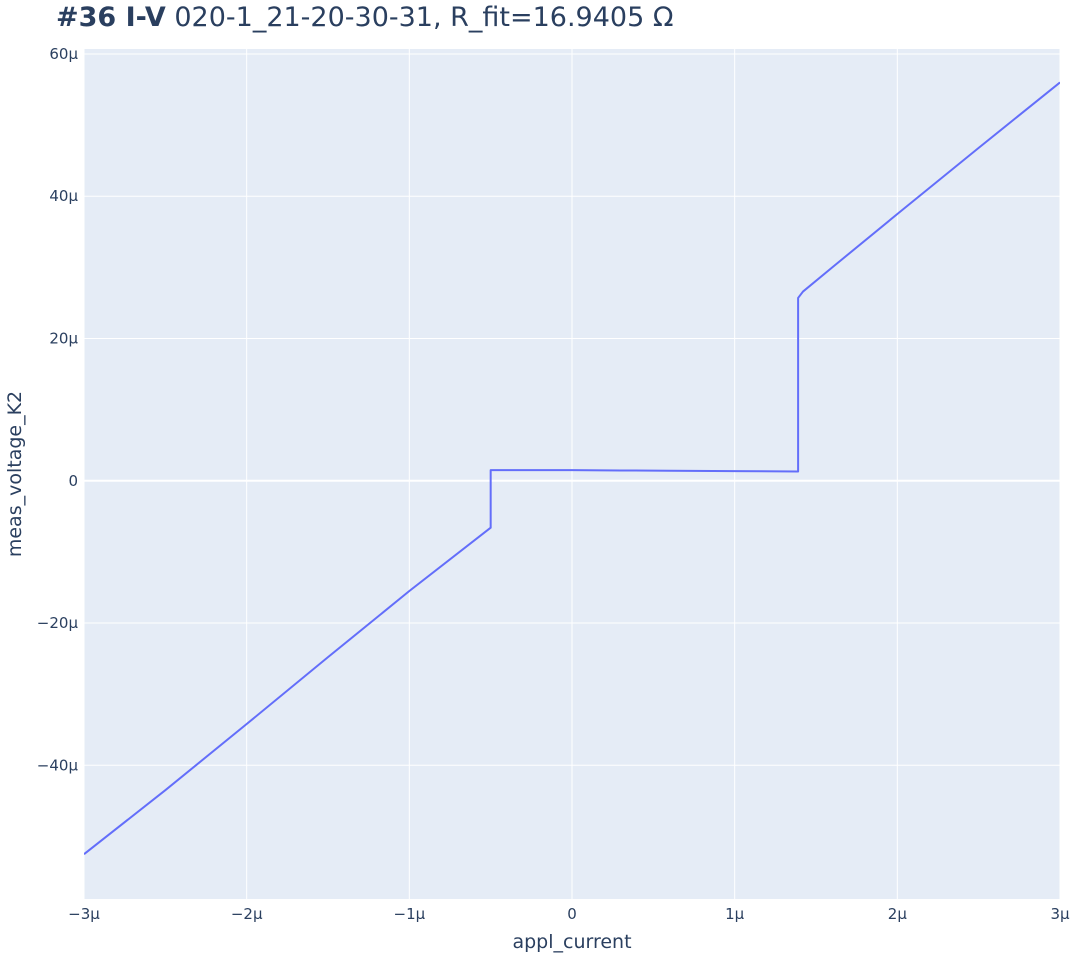 This screenshot has height=960, width=1080. What do you see at coordinates (63, 54) in the screenshot?
I see `y-tick-label: 60μ` at bounding box center [63, 54].